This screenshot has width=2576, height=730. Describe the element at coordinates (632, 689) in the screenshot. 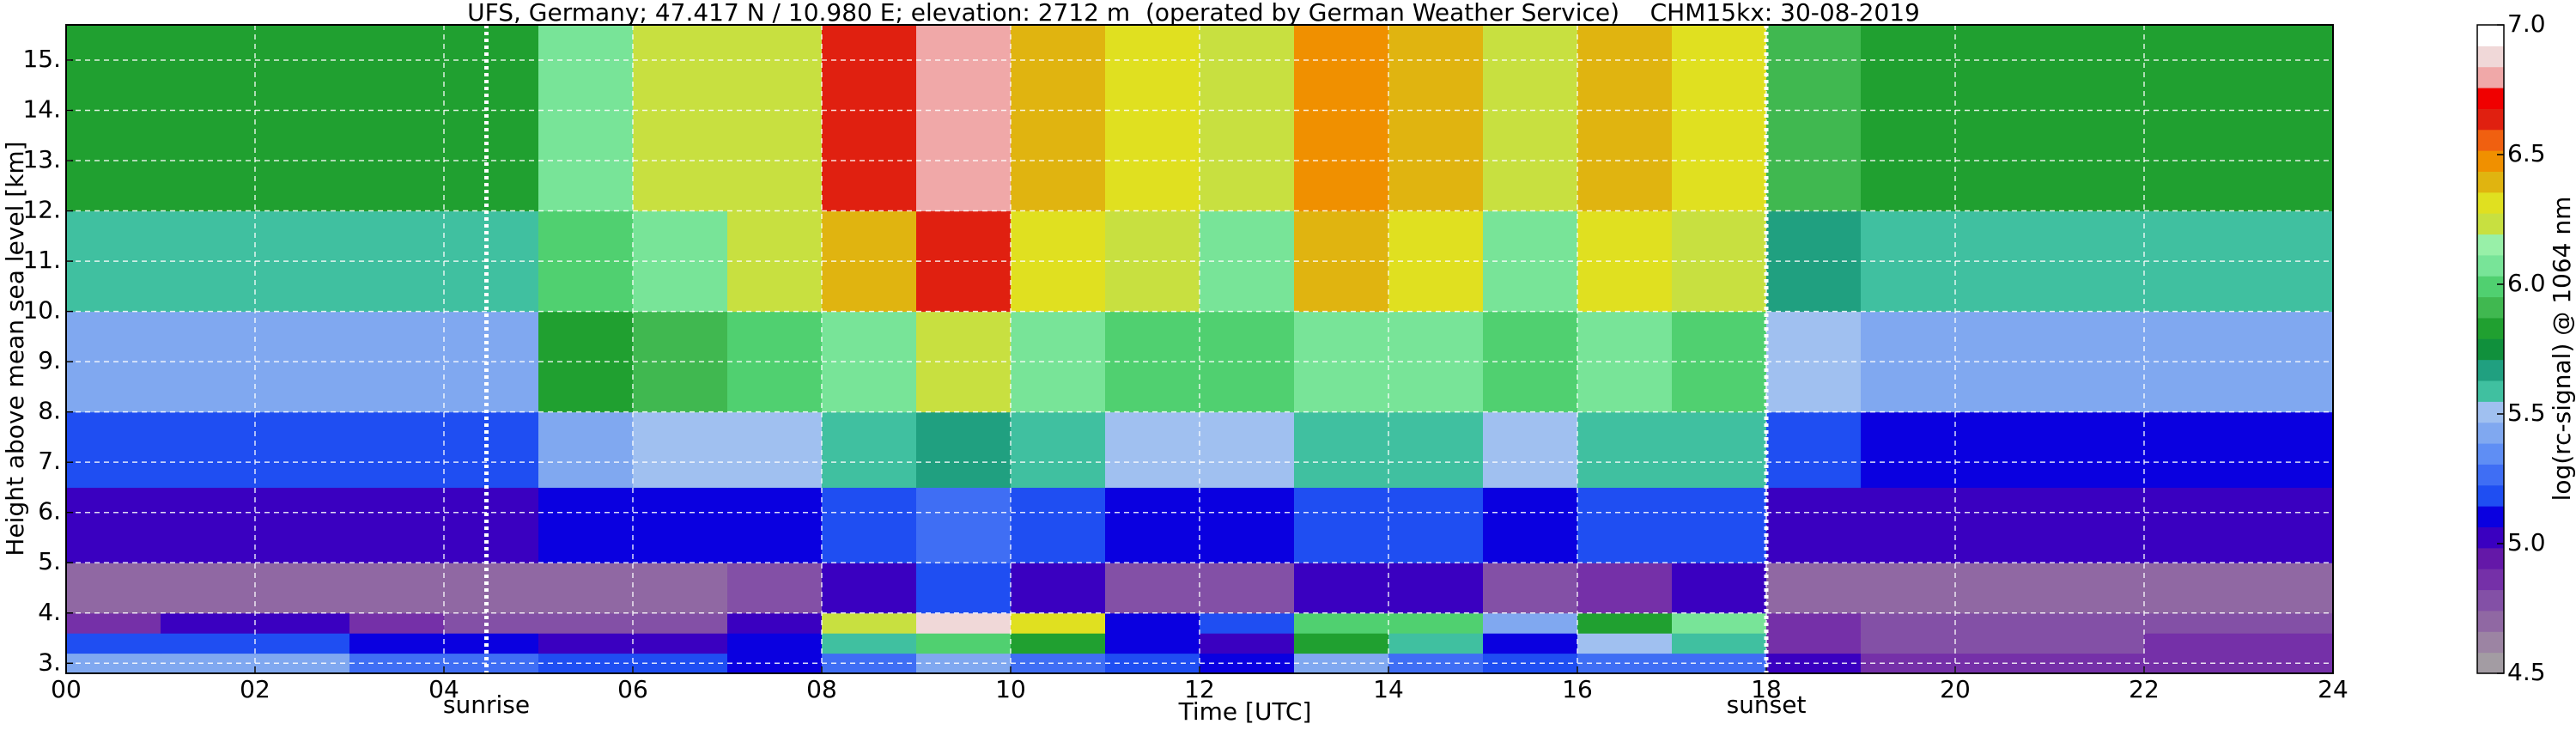

I see `x-tick-label: 06` at that location.